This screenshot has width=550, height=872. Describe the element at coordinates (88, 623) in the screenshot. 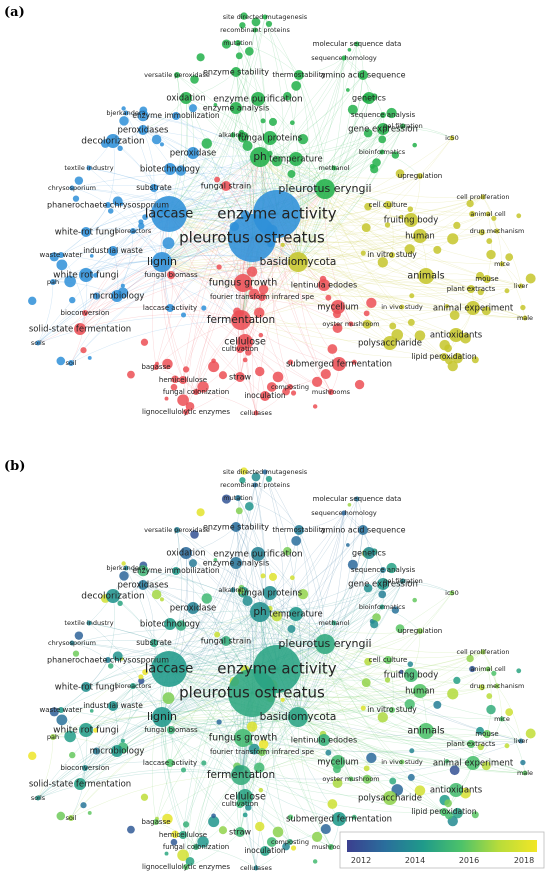

I see `term-label: textile industry` at that location.